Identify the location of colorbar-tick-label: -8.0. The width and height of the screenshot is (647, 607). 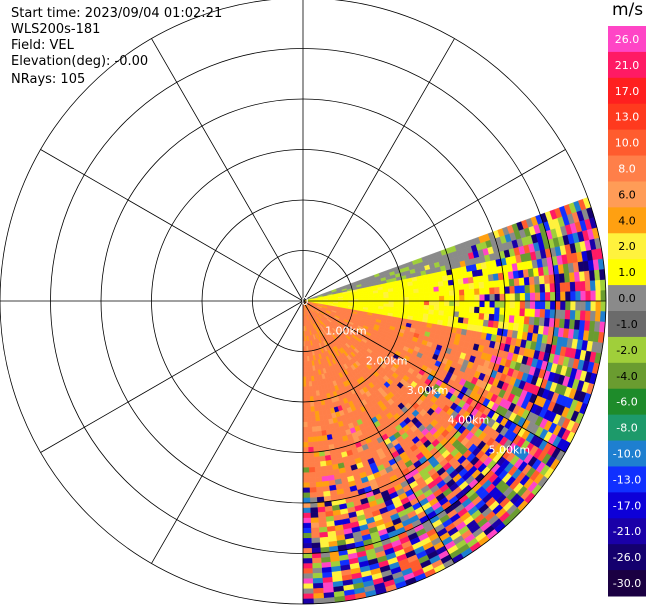
(626, 428).